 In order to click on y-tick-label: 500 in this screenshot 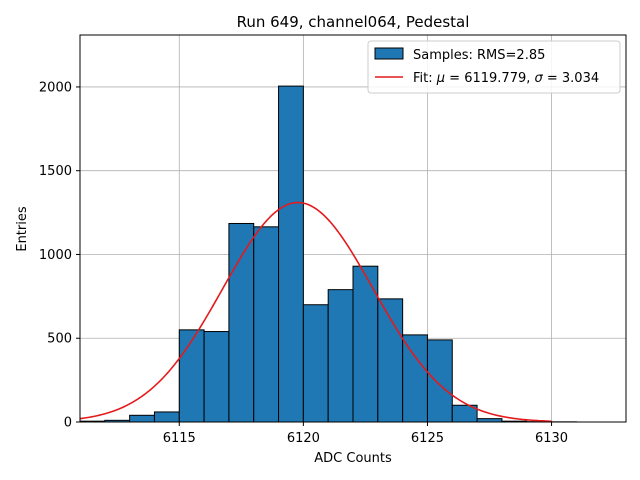, I will do `click(59, 339)`.